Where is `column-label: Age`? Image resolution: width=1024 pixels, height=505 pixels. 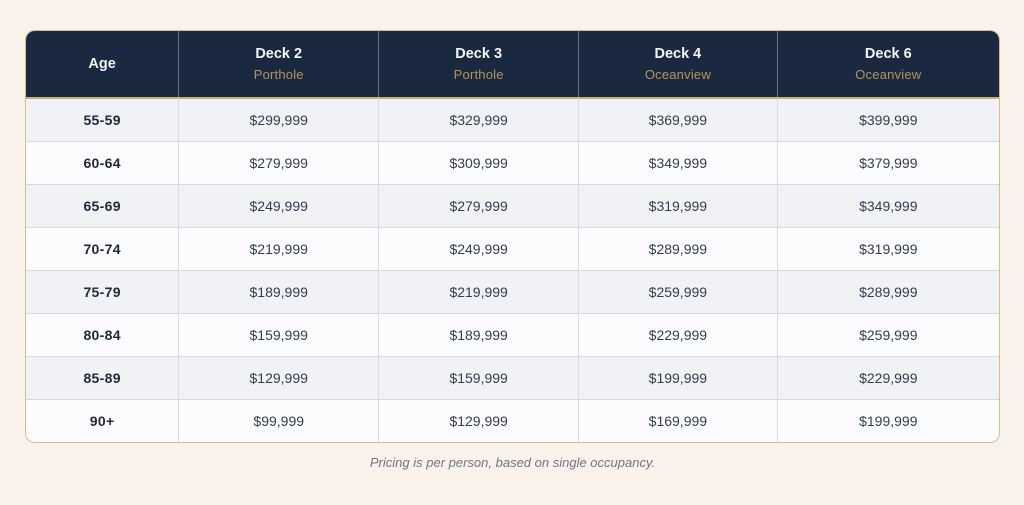
column-label: Age is located at coordinates (102, 64).